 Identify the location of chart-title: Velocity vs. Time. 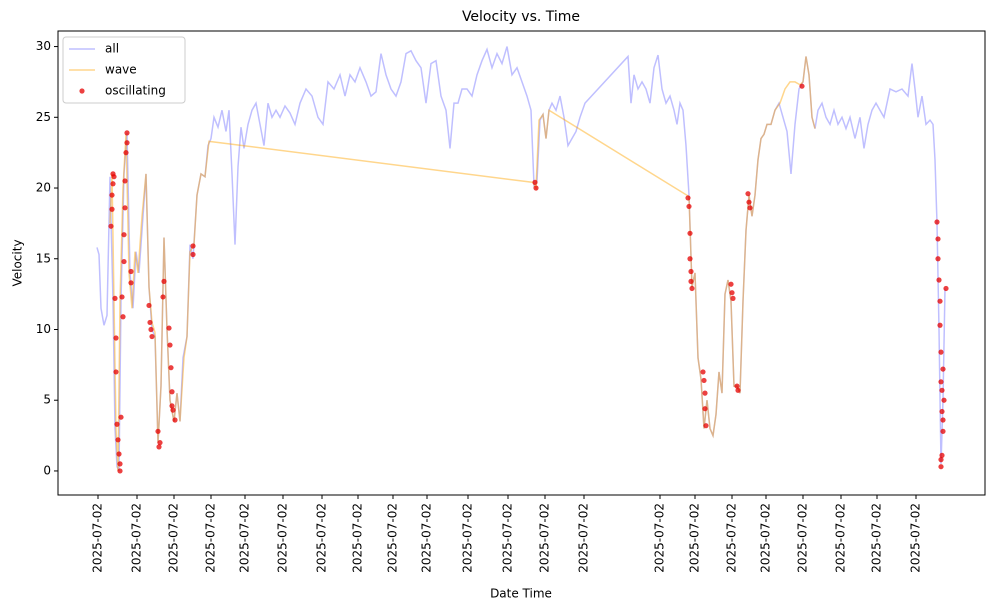
(521, 17).